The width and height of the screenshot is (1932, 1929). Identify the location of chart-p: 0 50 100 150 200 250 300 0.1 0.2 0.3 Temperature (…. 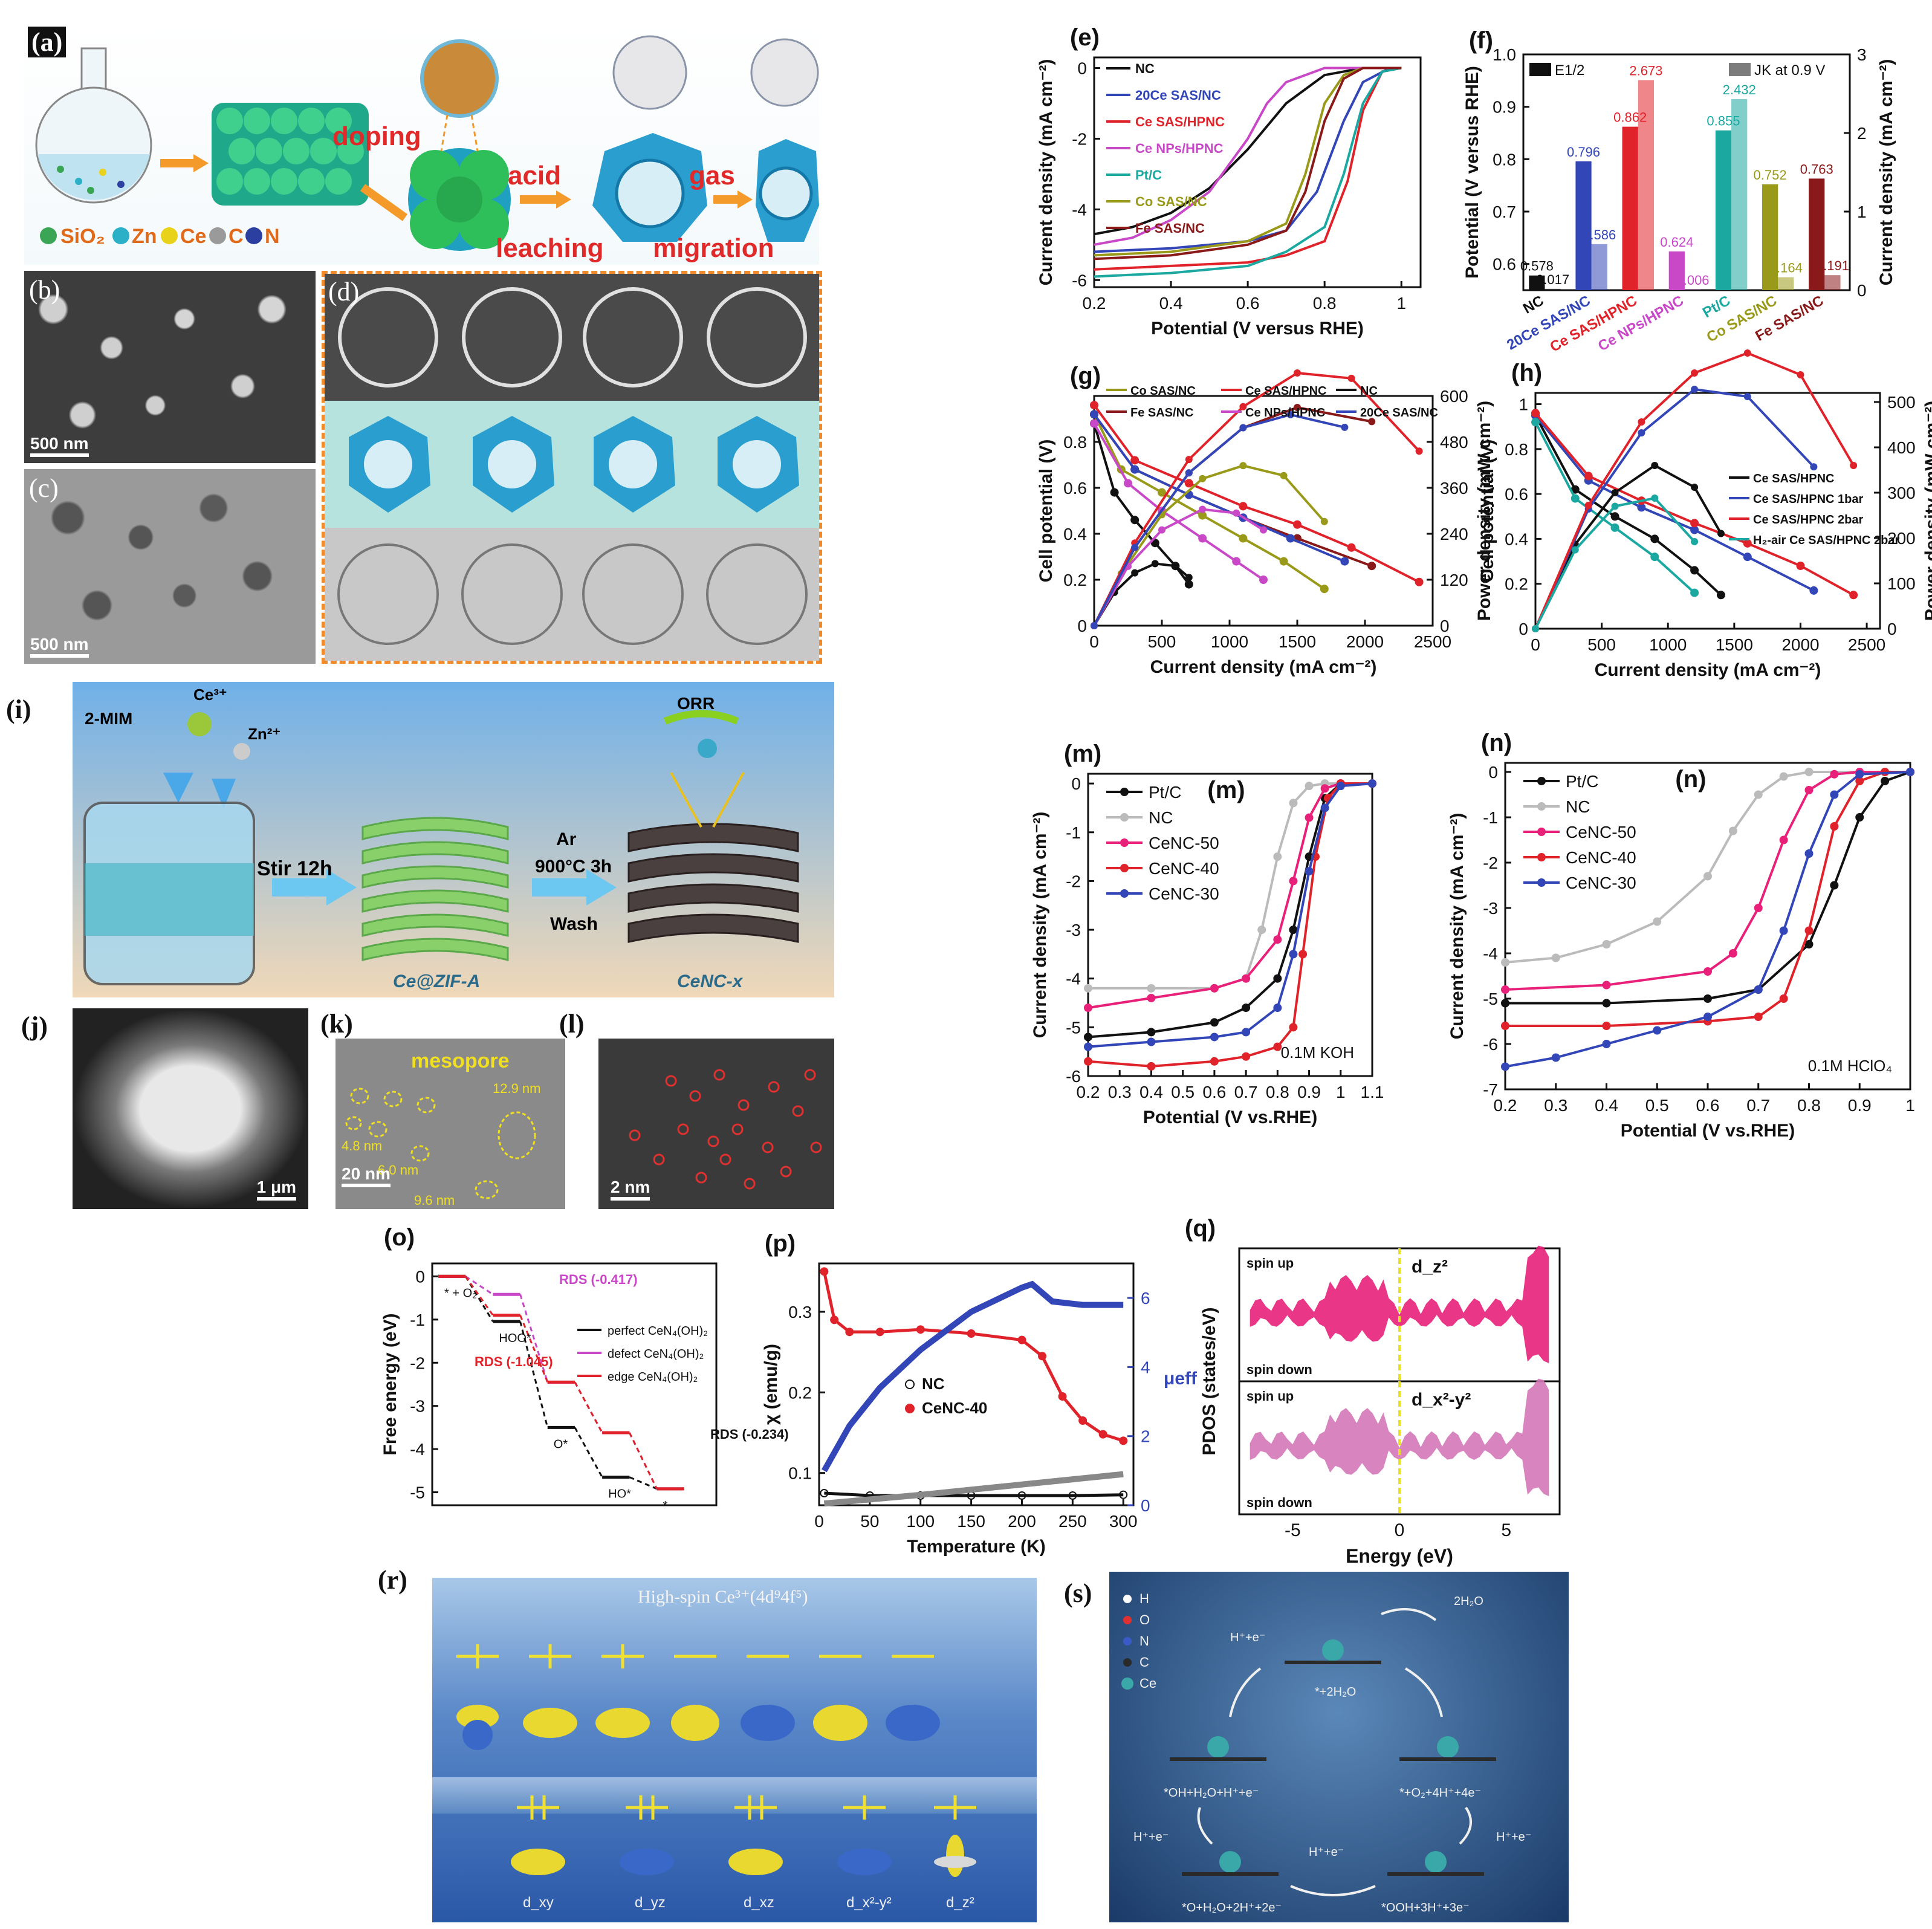
(979, 1393).